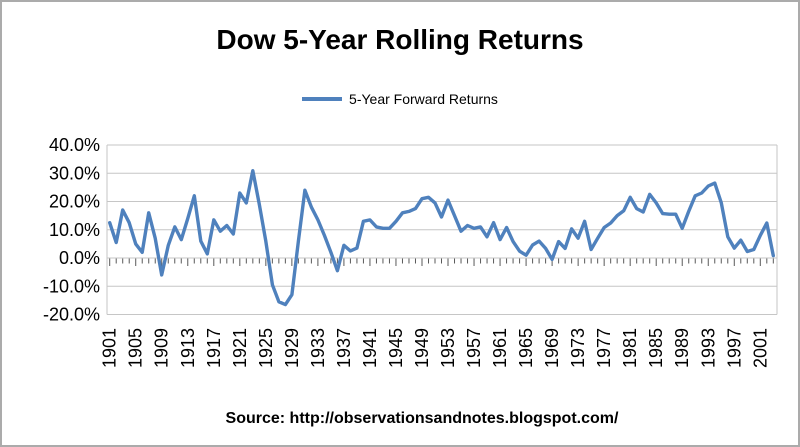  I want to click on x-axis-label: 1989, so click(682, 348).